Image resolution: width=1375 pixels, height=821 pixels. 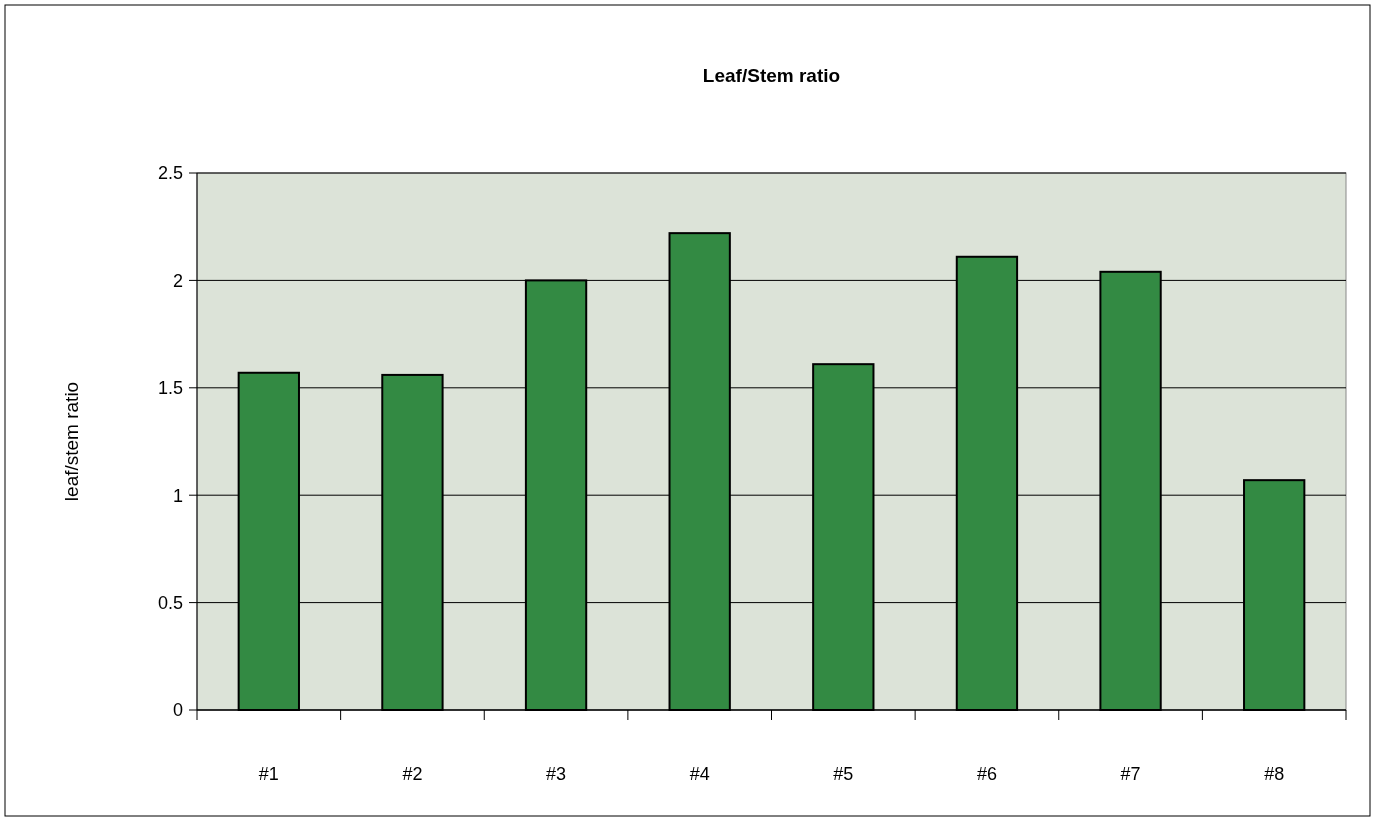 What do you see at coordinates (843, 774) in the screenshot?
I see `x-tick-label: #5` at bounding box center [843, 774].